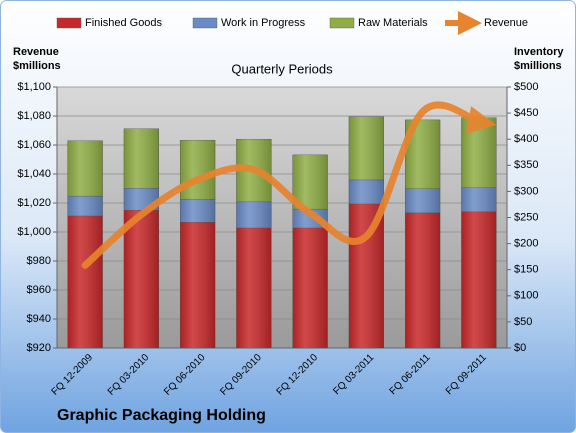  Describe the element at coordinates (161, 415) in the screenshot. I see `chart-title: Graphic Packaging Holding` at that location.